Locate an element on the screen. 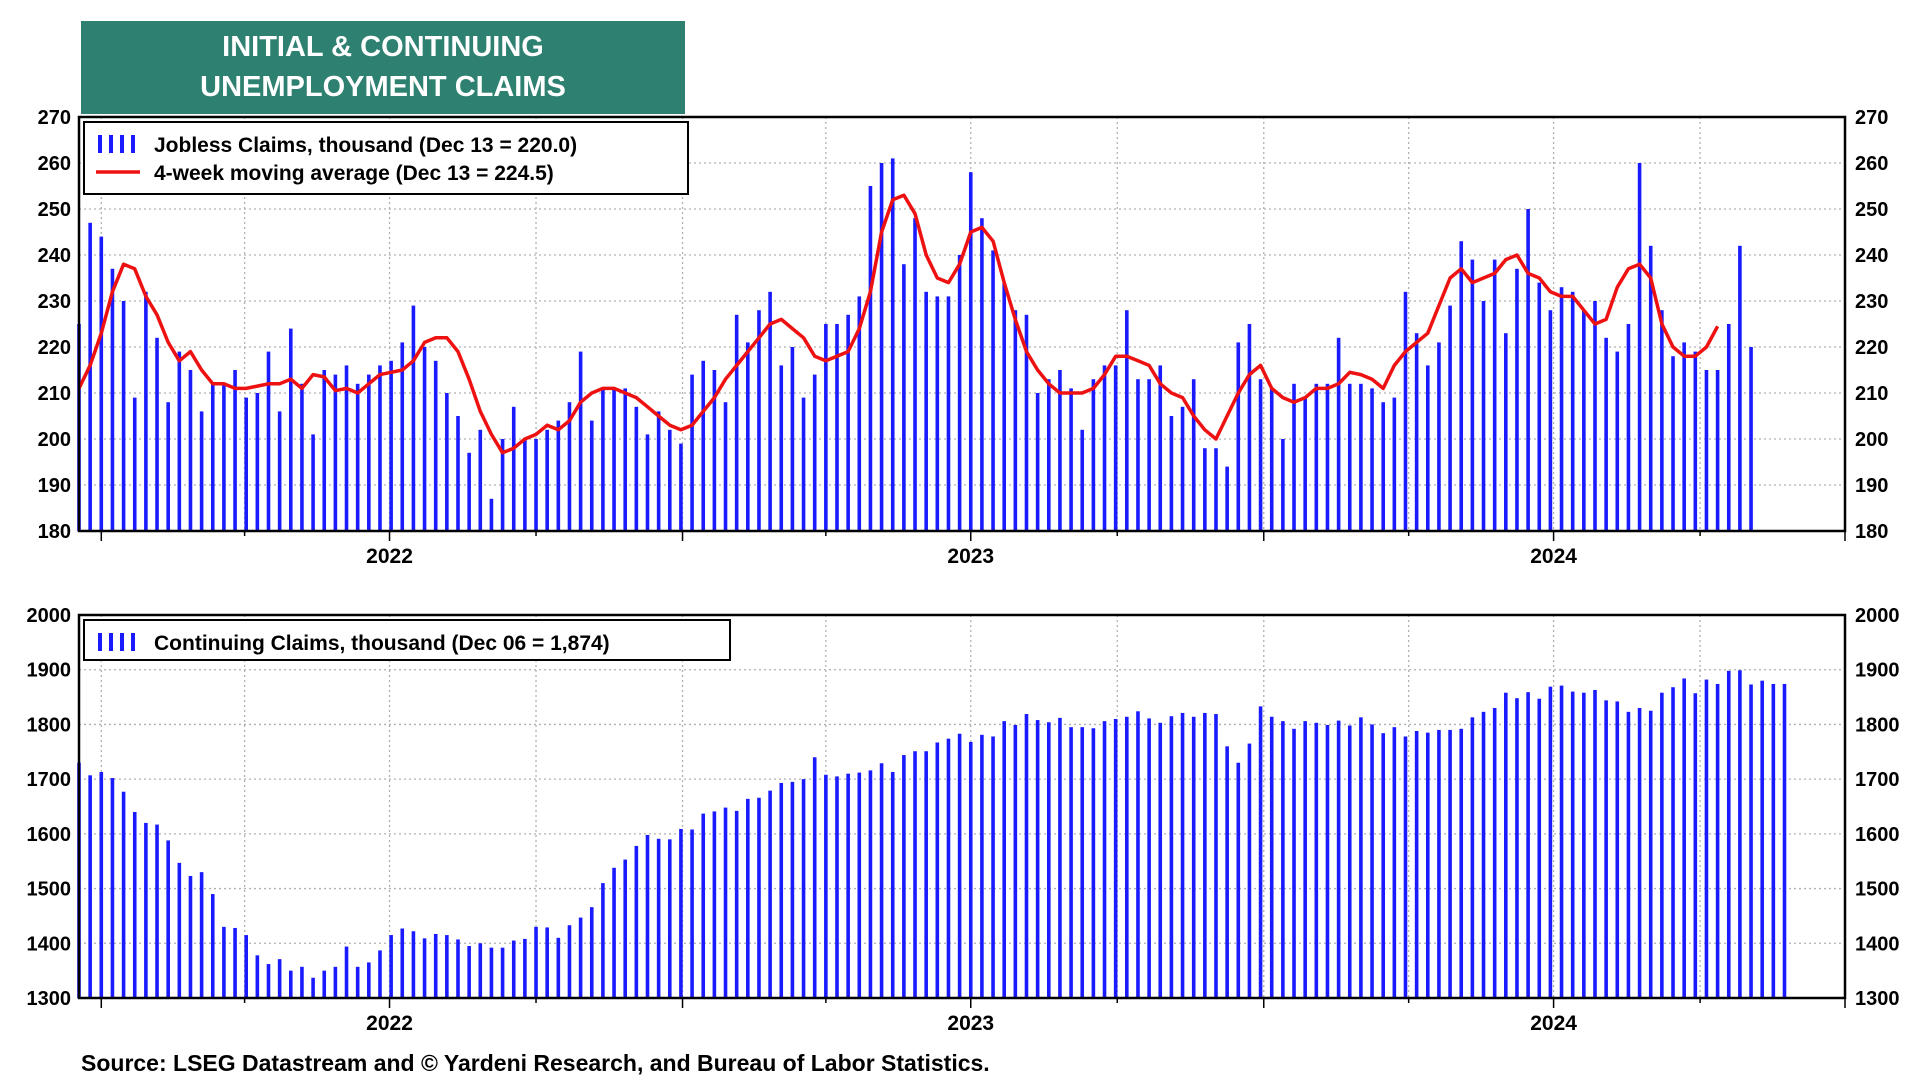 This screenshot has height=1080, width=1920. y-tick-label-left: 180 is located at coordinates (54, 532).